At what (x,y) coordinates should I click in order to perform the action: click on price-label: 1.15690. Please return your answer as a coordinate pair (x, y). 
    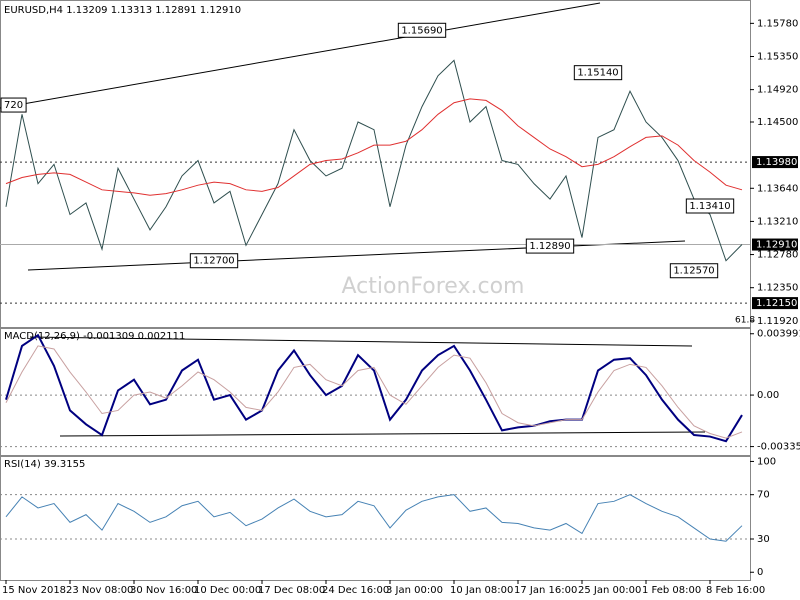
    Looking at the image, I should click on (421, 30).